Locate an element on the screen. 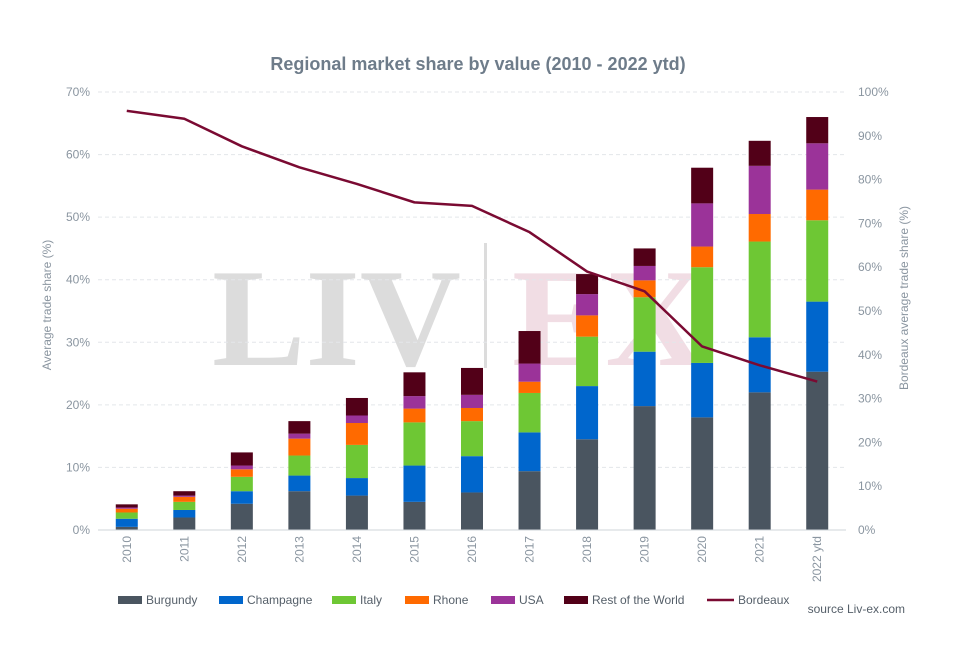 The height and width of the screenshot is (665, 972). bar-champagne-2022-ytd is located at coordinates (817, 336).